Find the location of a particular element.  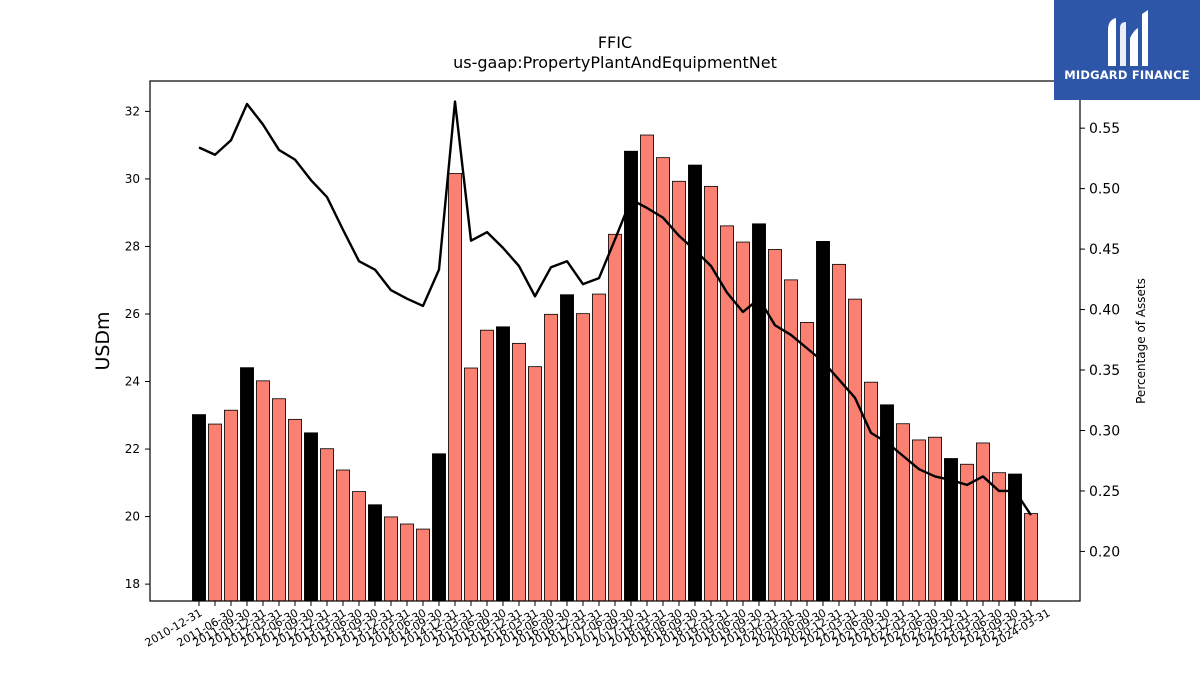

y2-tick-label: 0.45 is located at coordinates (1104, 250).